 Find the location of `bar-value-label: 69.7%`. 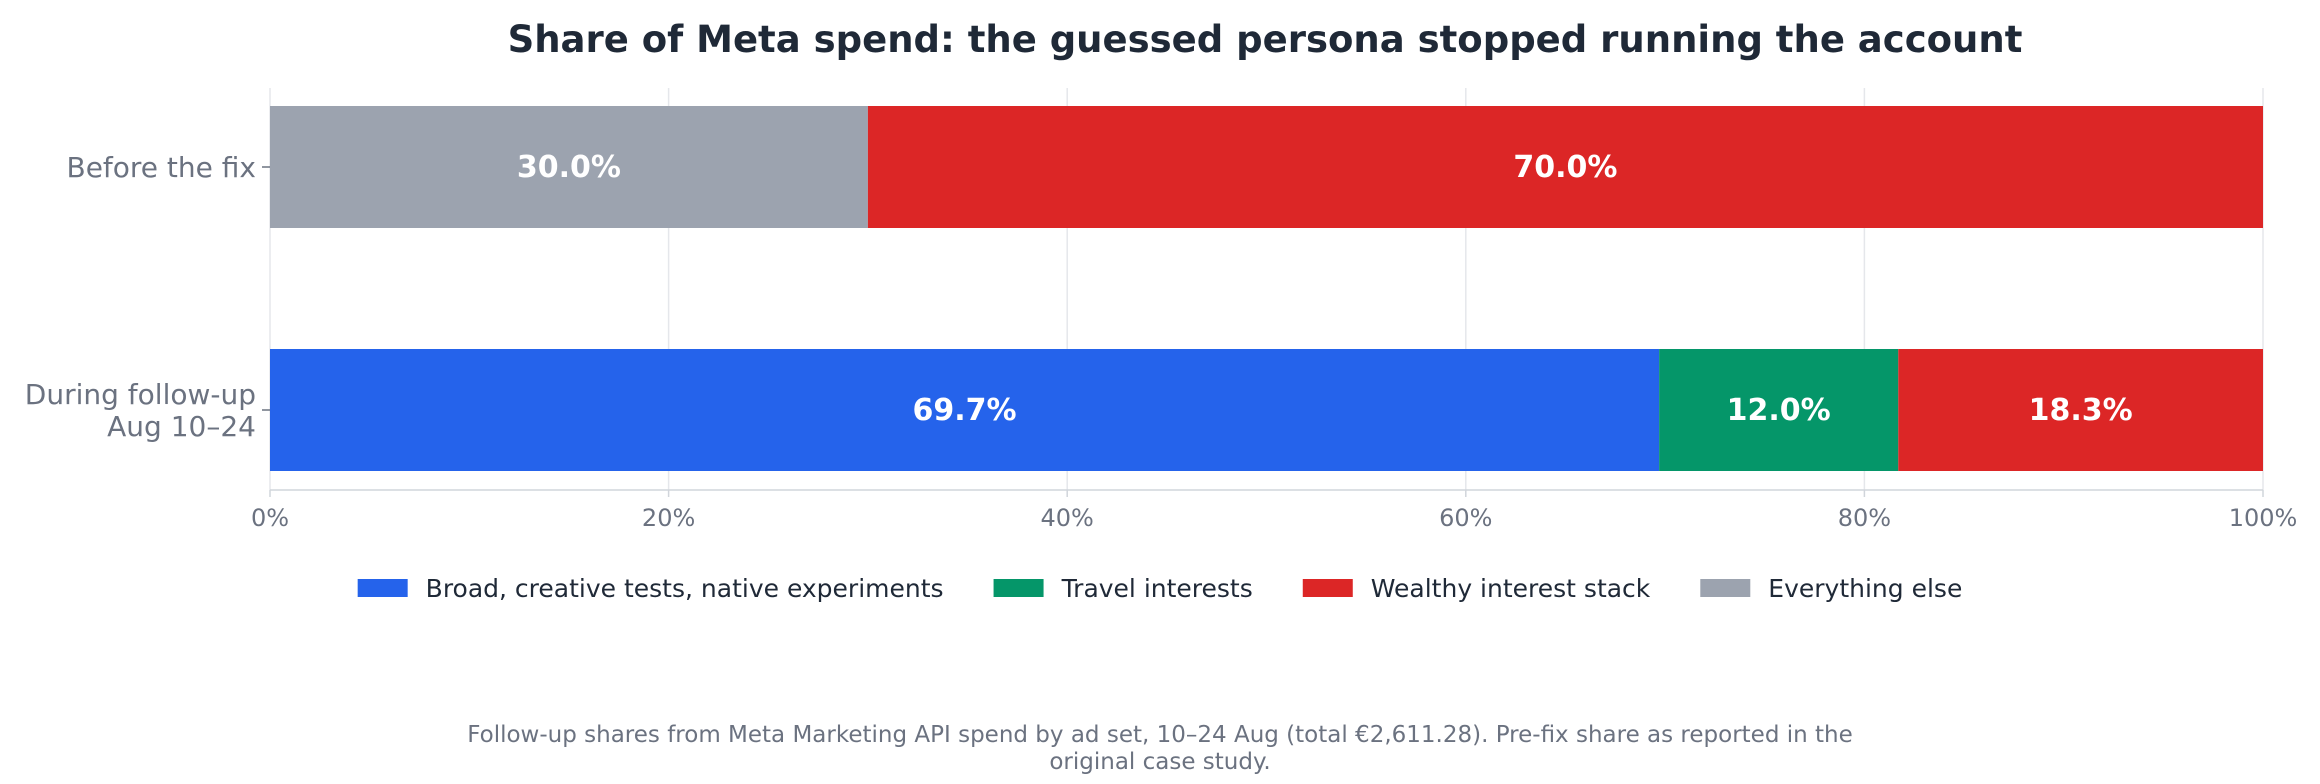

bar-value-label: 69.7% is located at coordinates (965, 410).